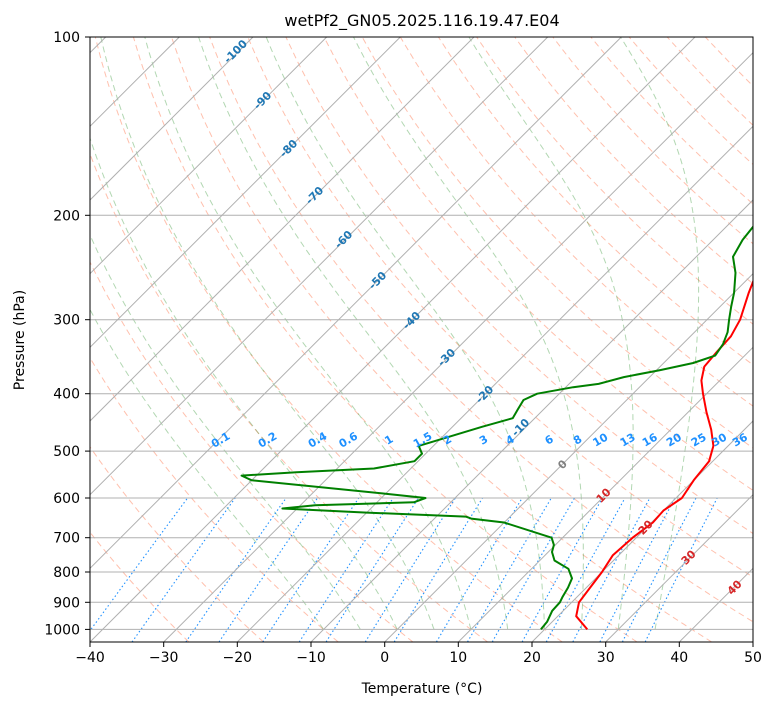  What do you see at coordinates (628, 440) in the screenshot?
I see `mixing-ratio-label: 13` at bounding box center [628, 440].